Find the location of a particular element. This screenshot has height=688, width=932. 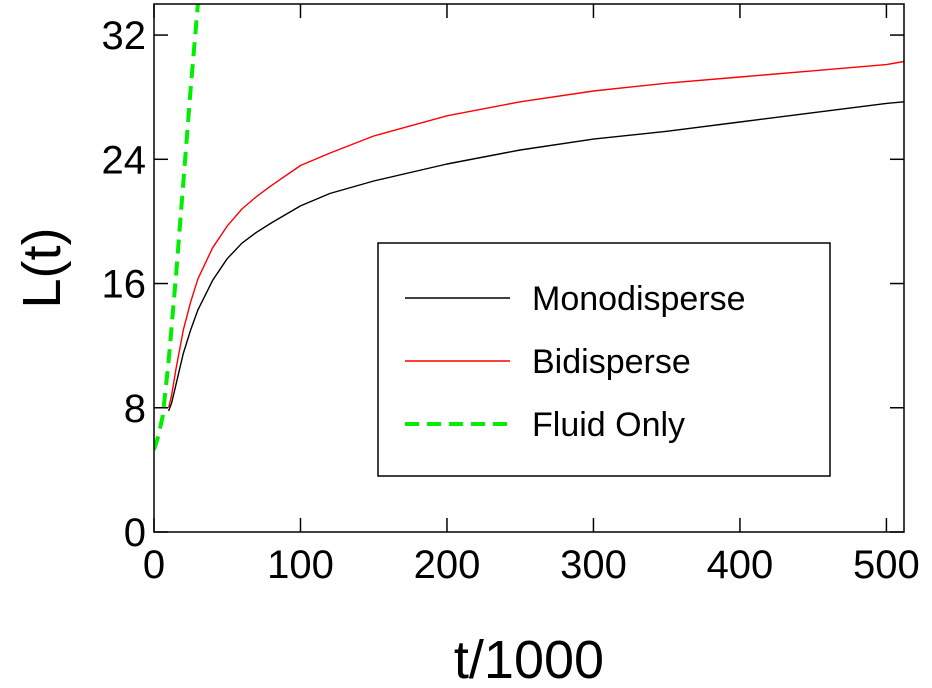

x-tick-label: 300 is located at coordinates (593, 565).